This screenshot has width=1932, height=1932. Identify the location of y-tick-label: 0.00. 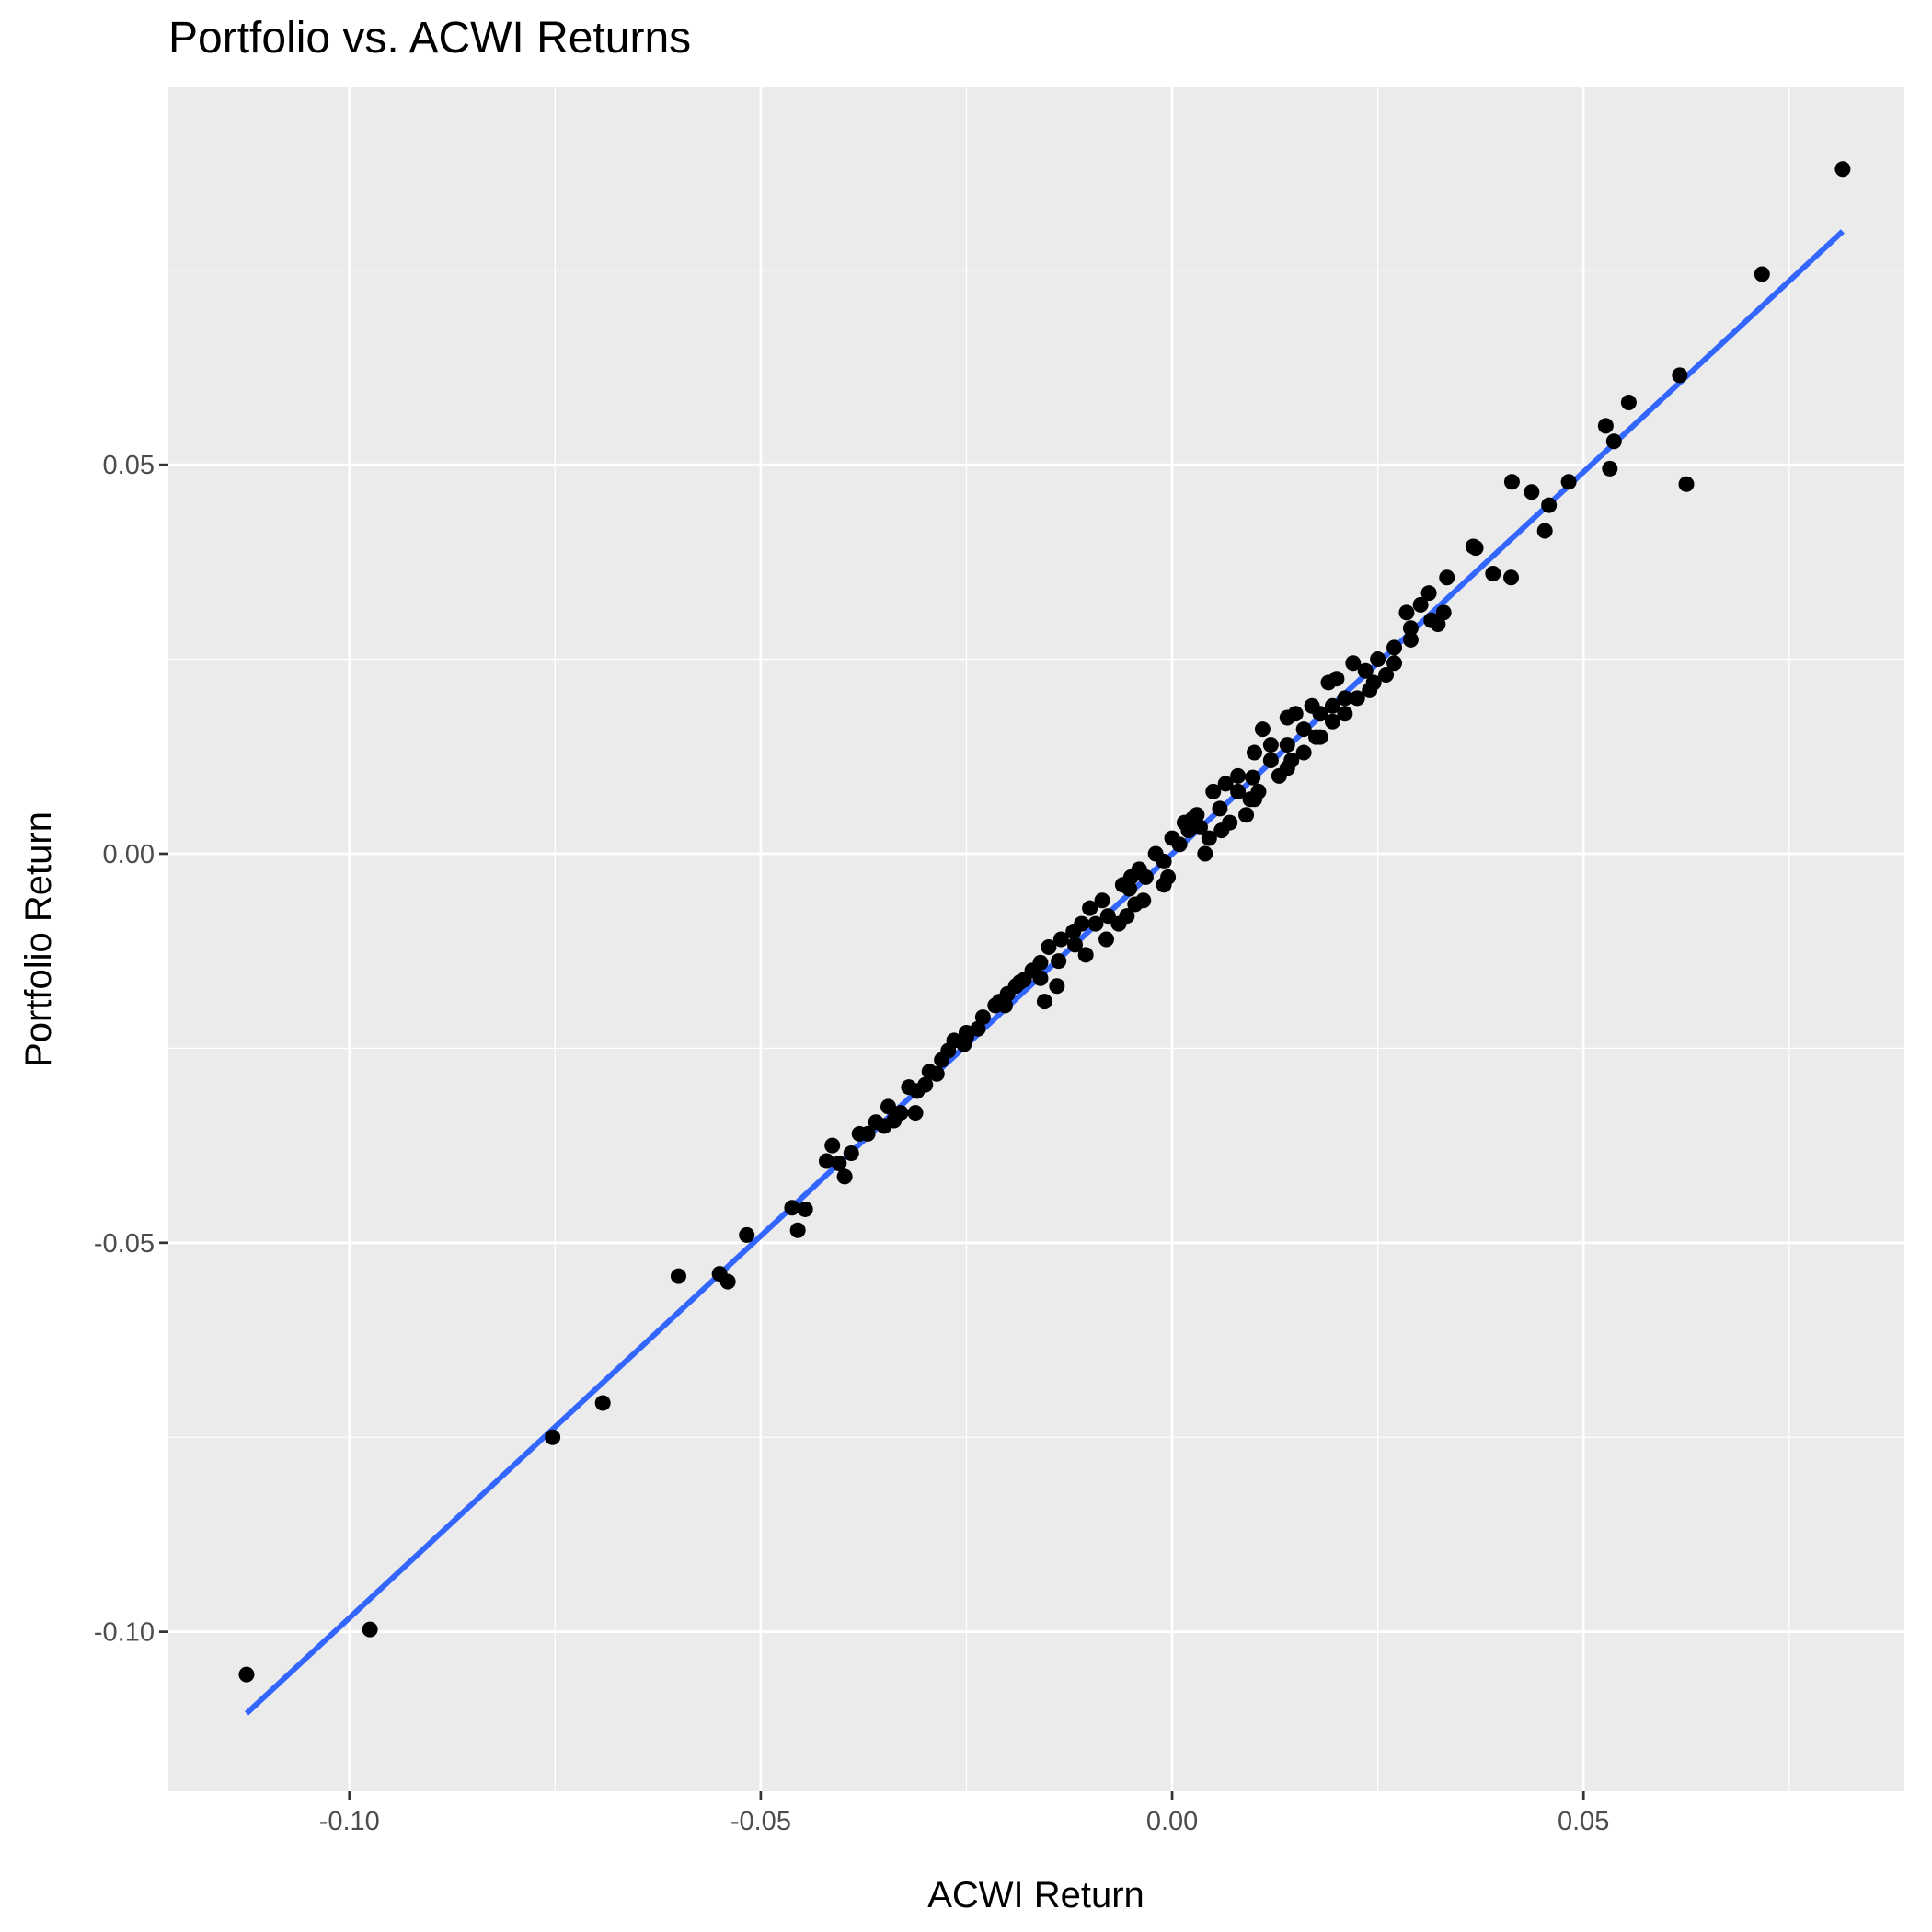
(129, 854).